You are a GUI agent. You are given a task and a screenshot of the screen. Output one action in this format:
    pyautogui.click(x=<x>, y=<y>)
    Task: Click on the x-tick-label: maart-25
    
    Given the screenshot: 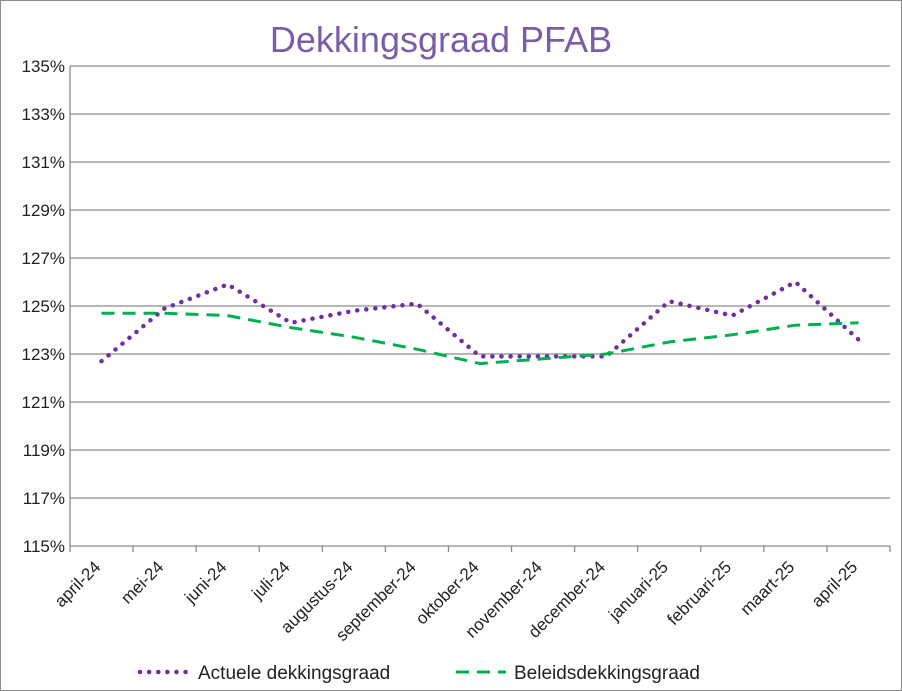 What is the action you would take?
    pyautogui.click(x=768, y=588)
    